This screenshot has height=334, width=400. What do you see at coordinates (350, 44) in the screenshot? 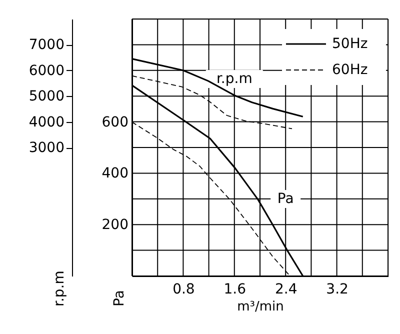
I see `legend-label: 50Hz` at bounding box center [350, 44].